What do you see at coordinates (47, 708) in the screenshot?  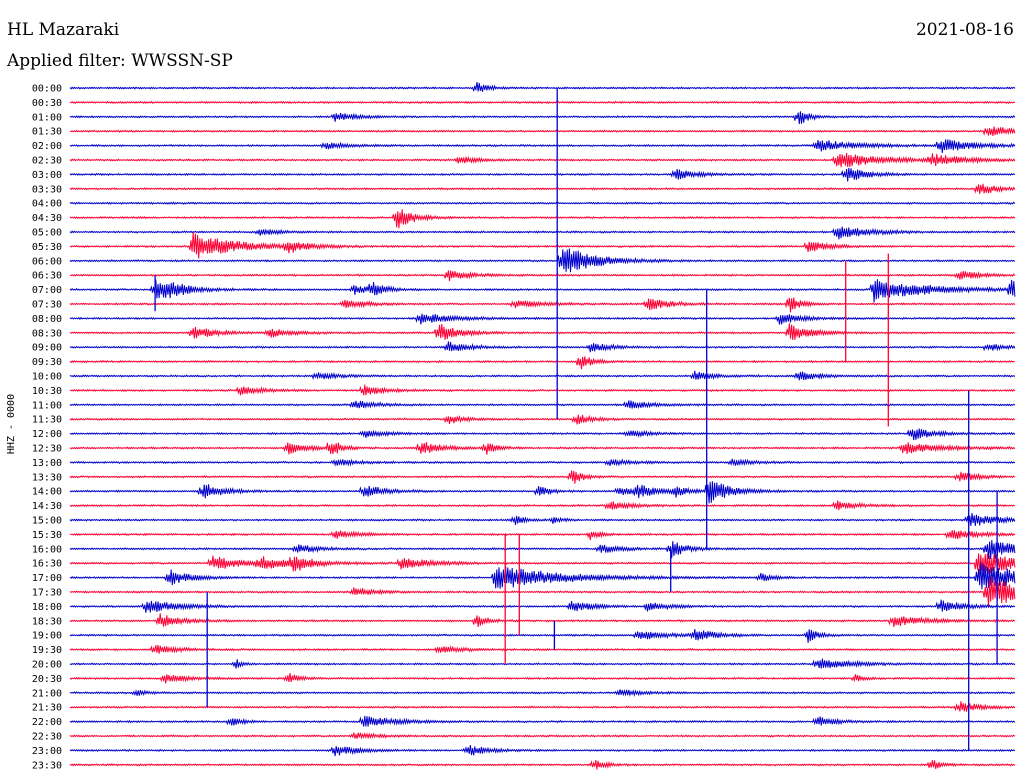 I see `time-label: 21:30` at bounding box center [47, 708].